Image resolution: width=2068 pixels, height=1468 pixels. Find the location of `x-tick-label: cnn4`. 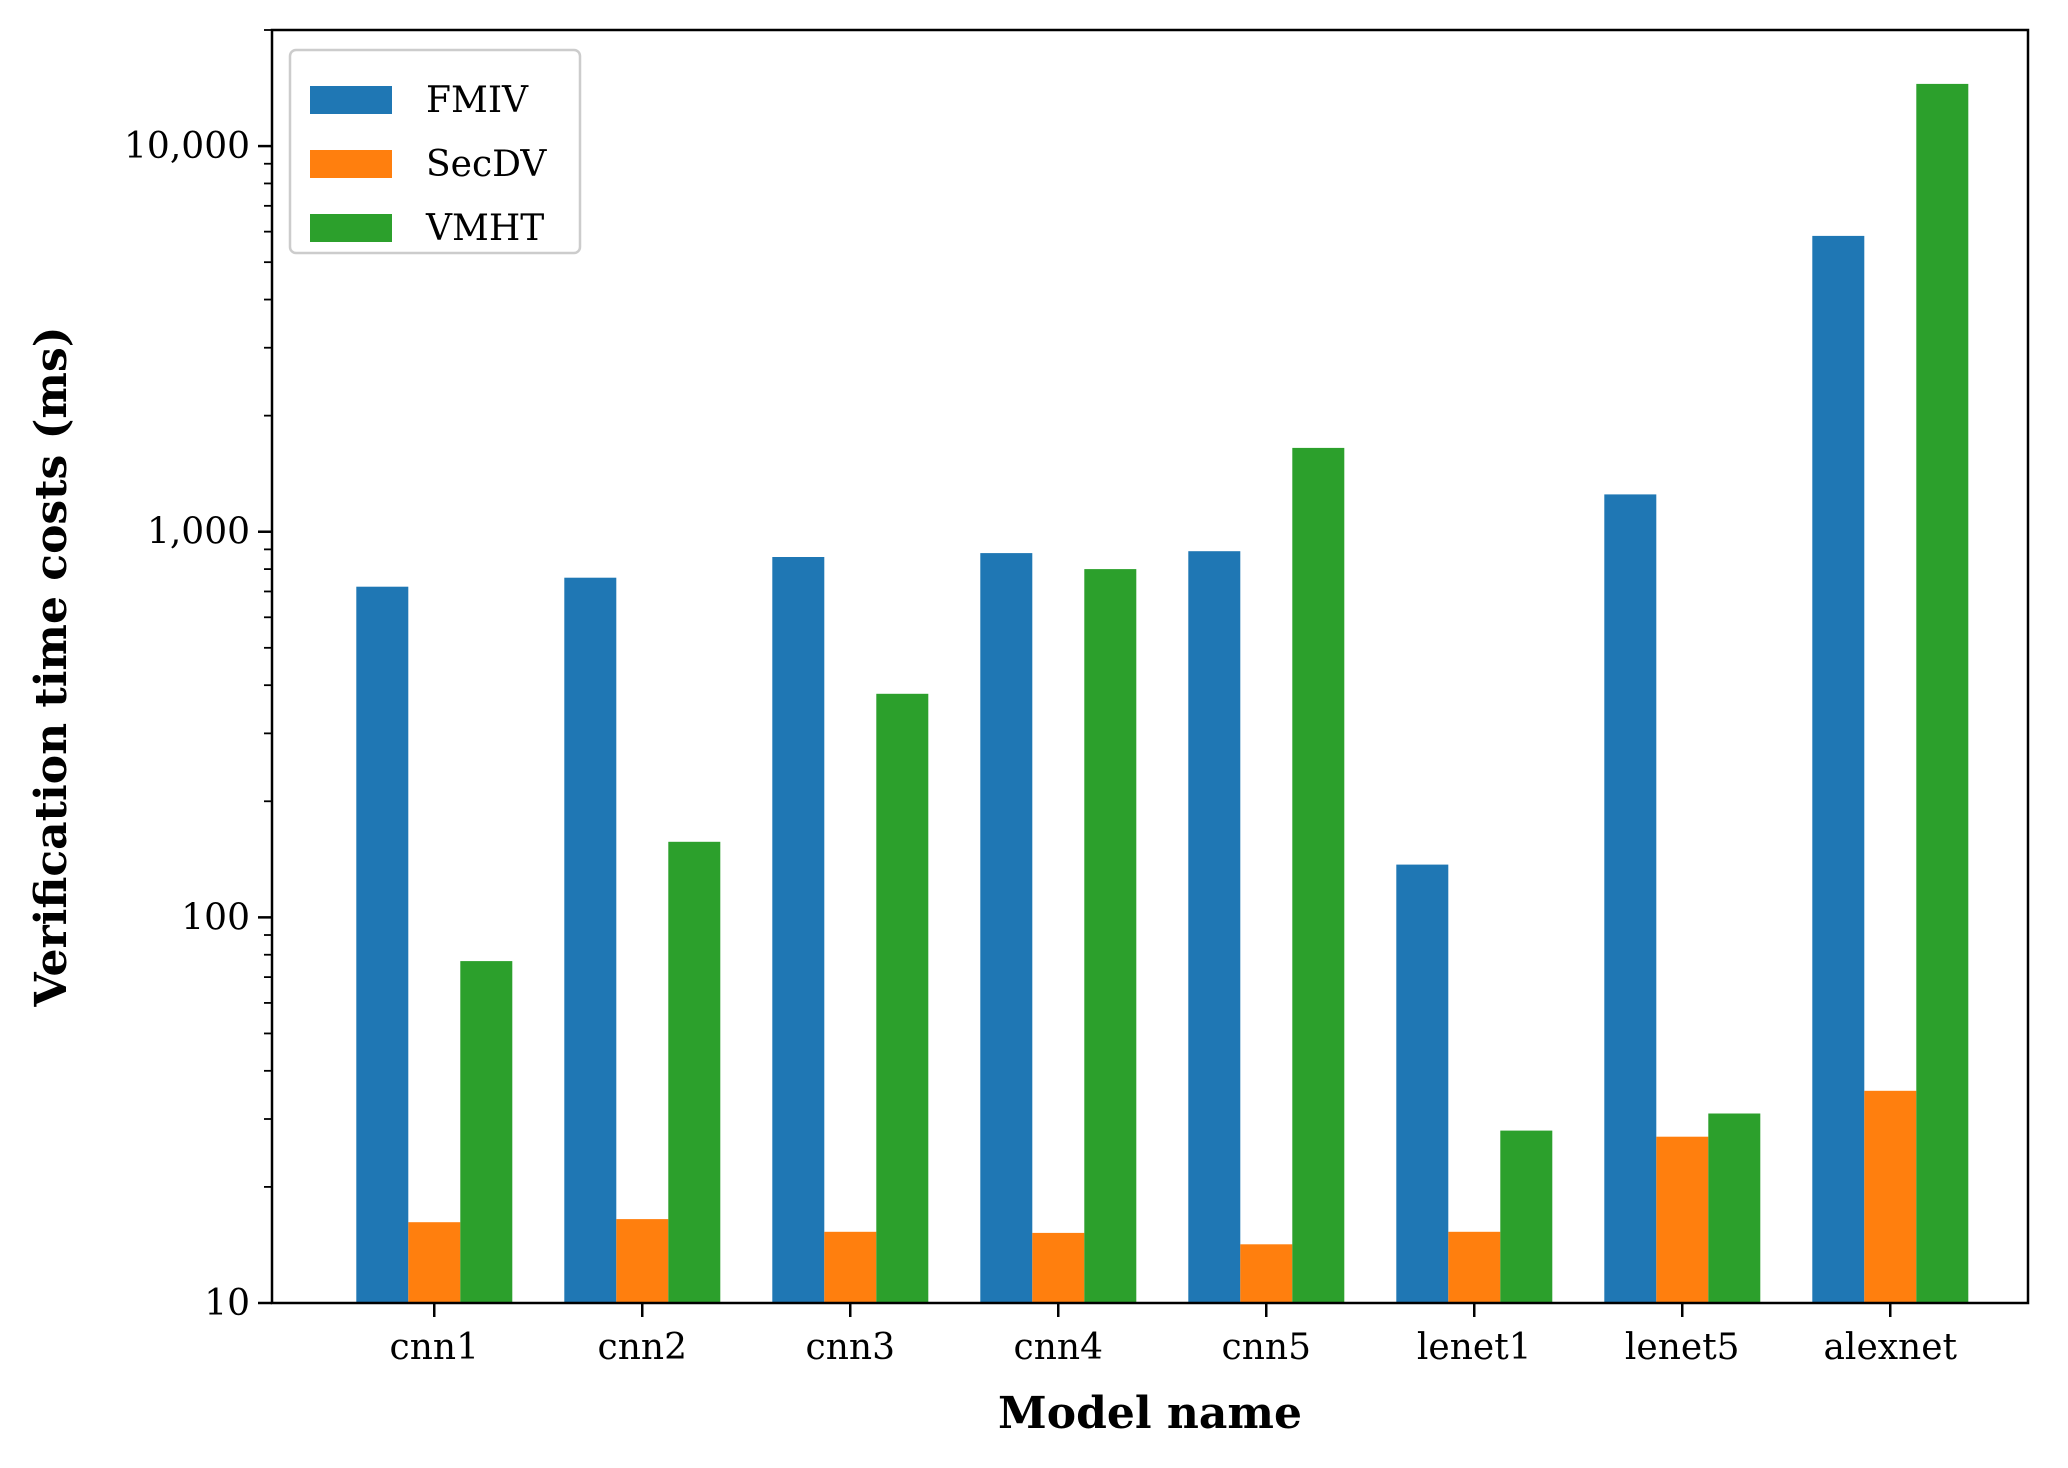

x-tick-label: cnn4 is located at coordinates (1058, 1347).